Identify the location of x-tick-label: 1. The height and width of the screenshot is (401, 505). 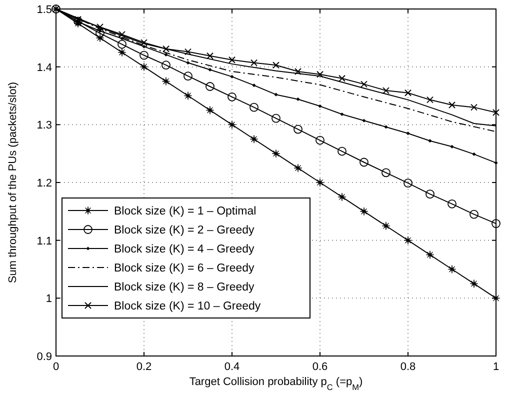
(496, 367).